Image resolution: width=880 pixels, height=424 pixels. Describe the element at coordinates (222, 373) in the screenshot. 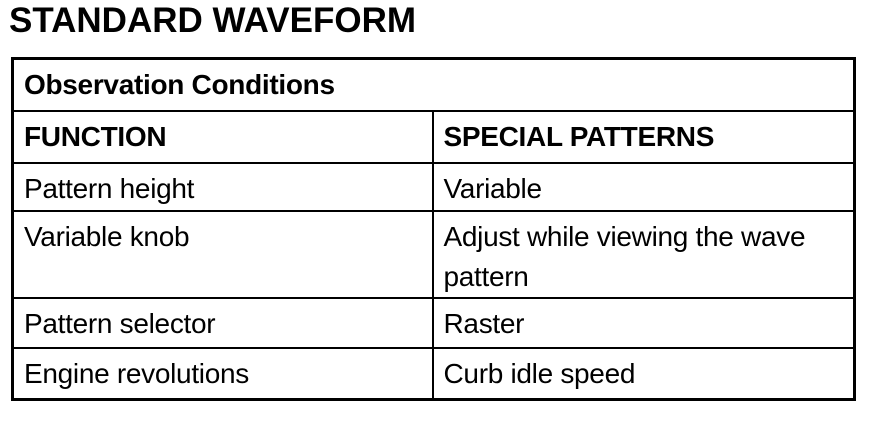

I see `function-cell: Engine revolutions` at that location.